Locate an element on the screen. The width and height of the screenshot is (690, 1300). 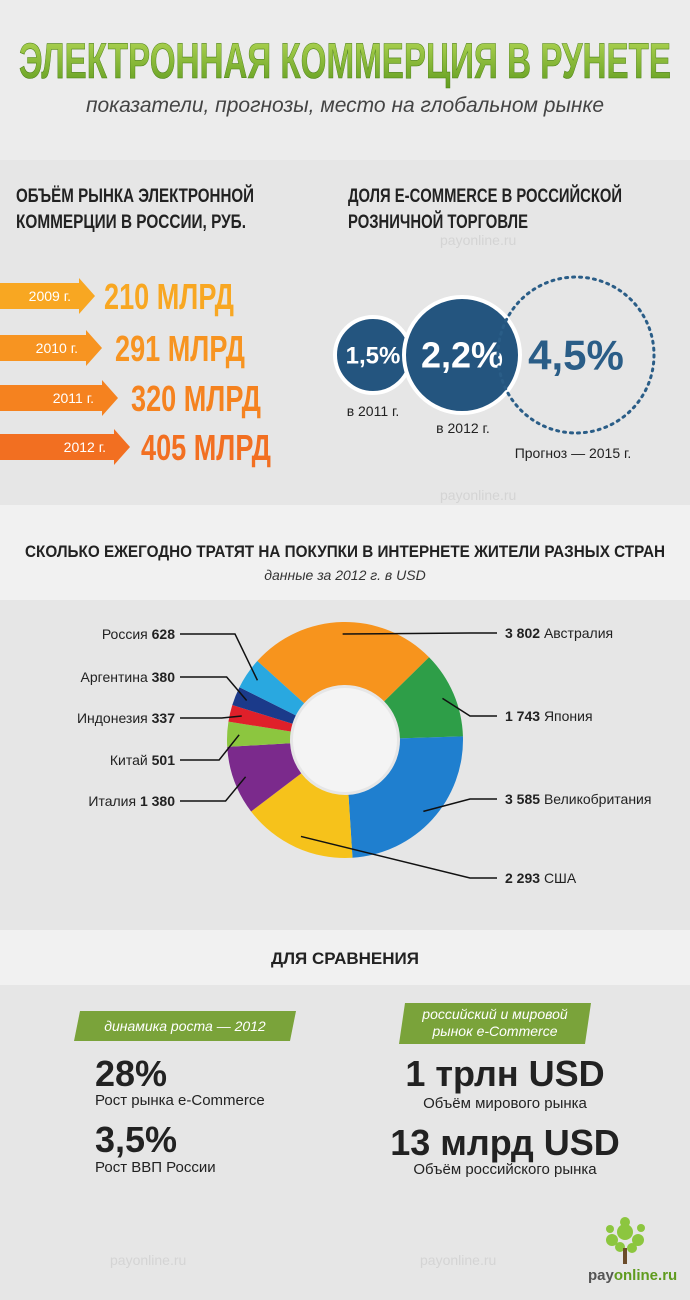
country-value: 3 802 is located at coordinates (522, 633).